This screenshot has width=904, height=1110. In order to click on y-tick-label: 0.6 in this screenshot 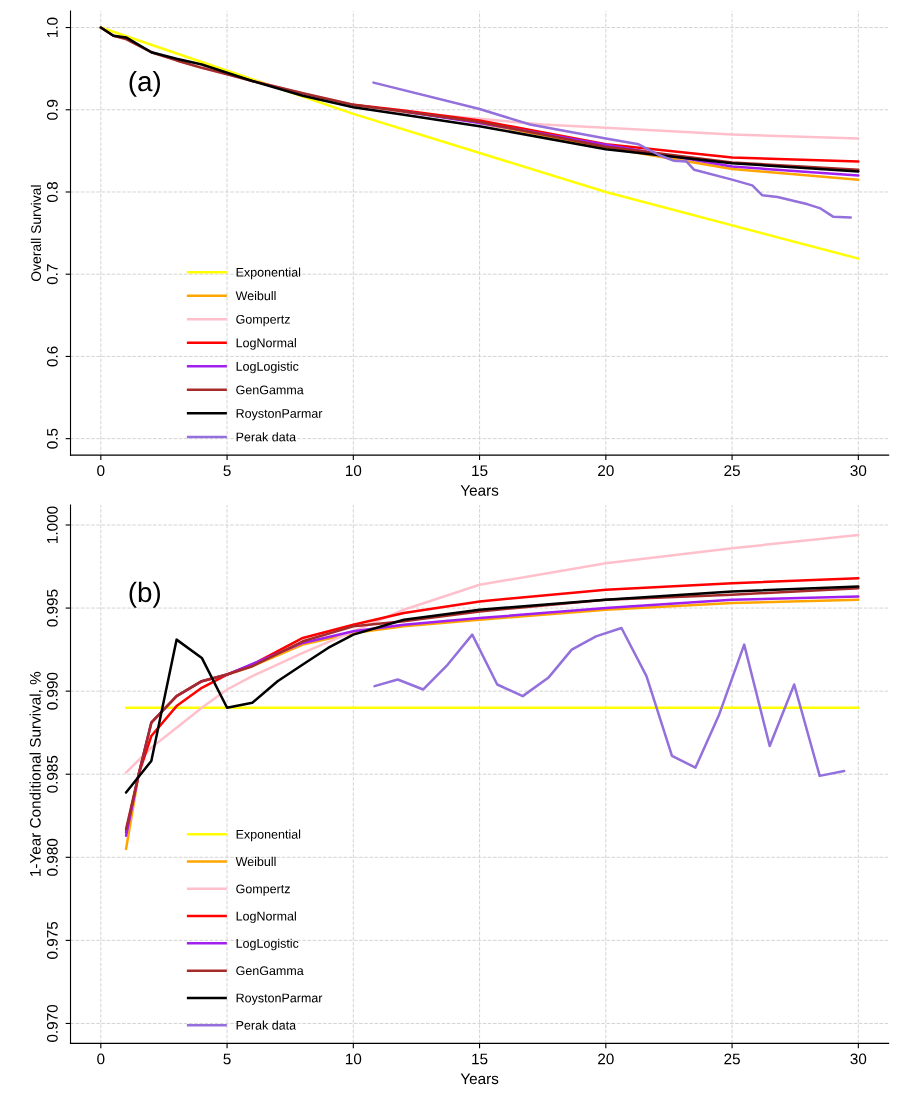, I will do `click(52, 356)`.